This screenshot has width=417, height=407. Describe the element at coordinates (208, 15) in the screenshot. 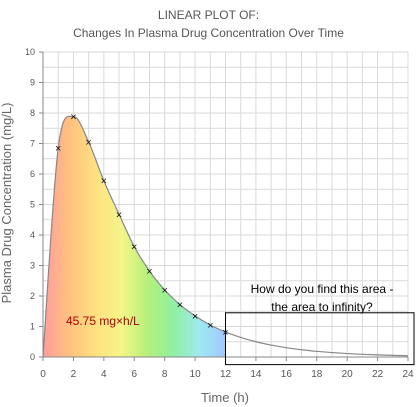

I see `chart-title: LINEAR PLOT OF:` at that location.